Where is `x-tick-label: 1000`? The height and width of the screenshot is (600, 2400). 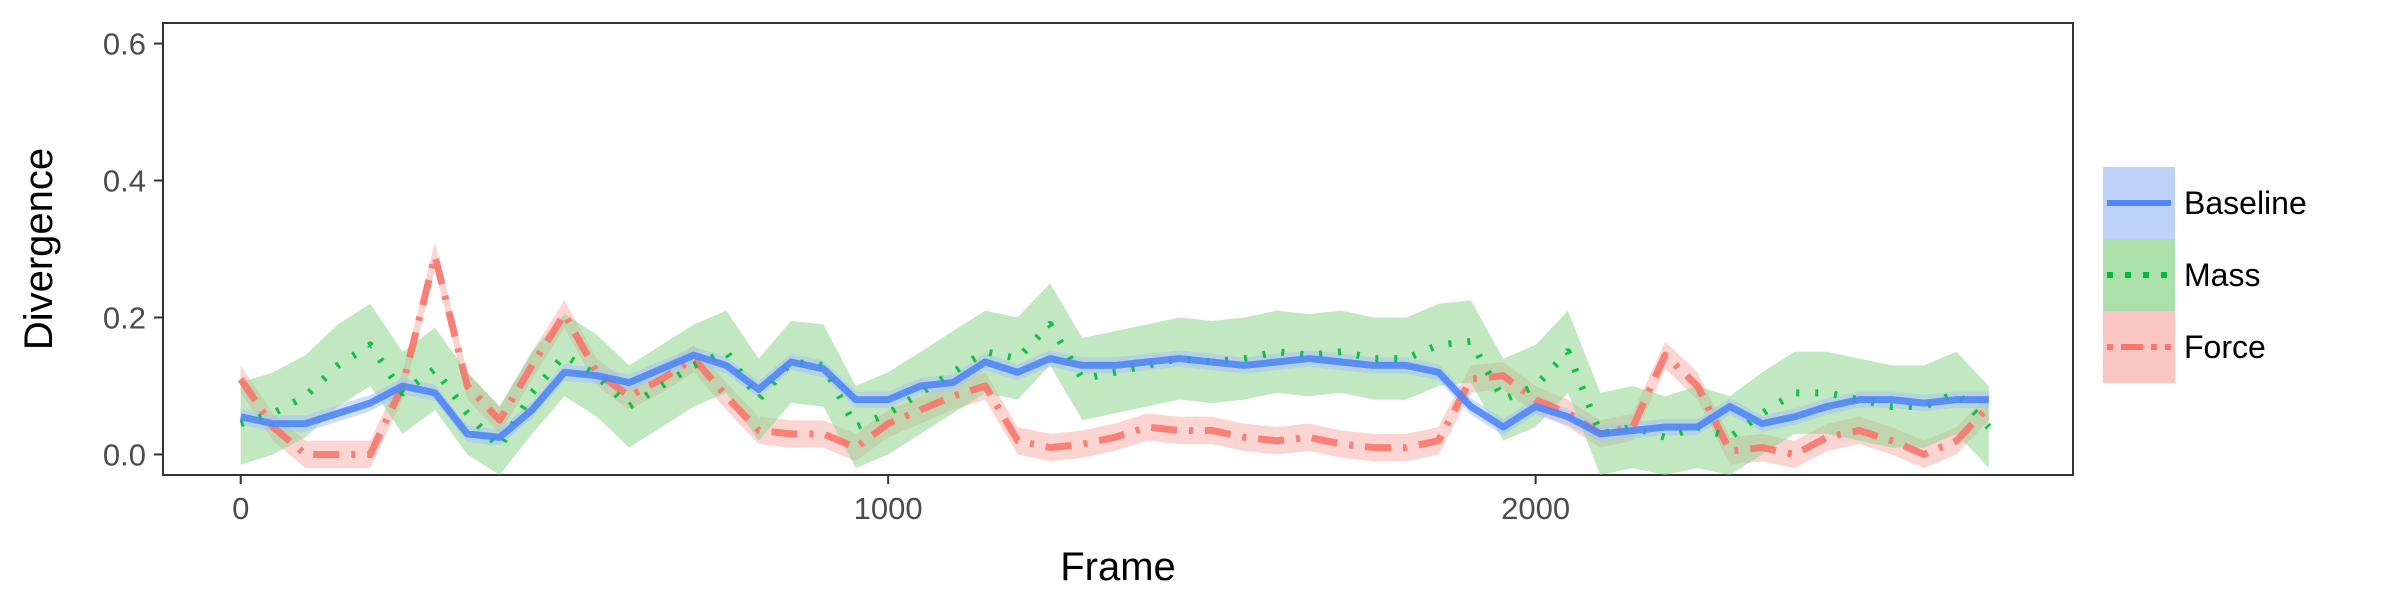
x-tick-label: 1000 is located at coordinates (888, 508).